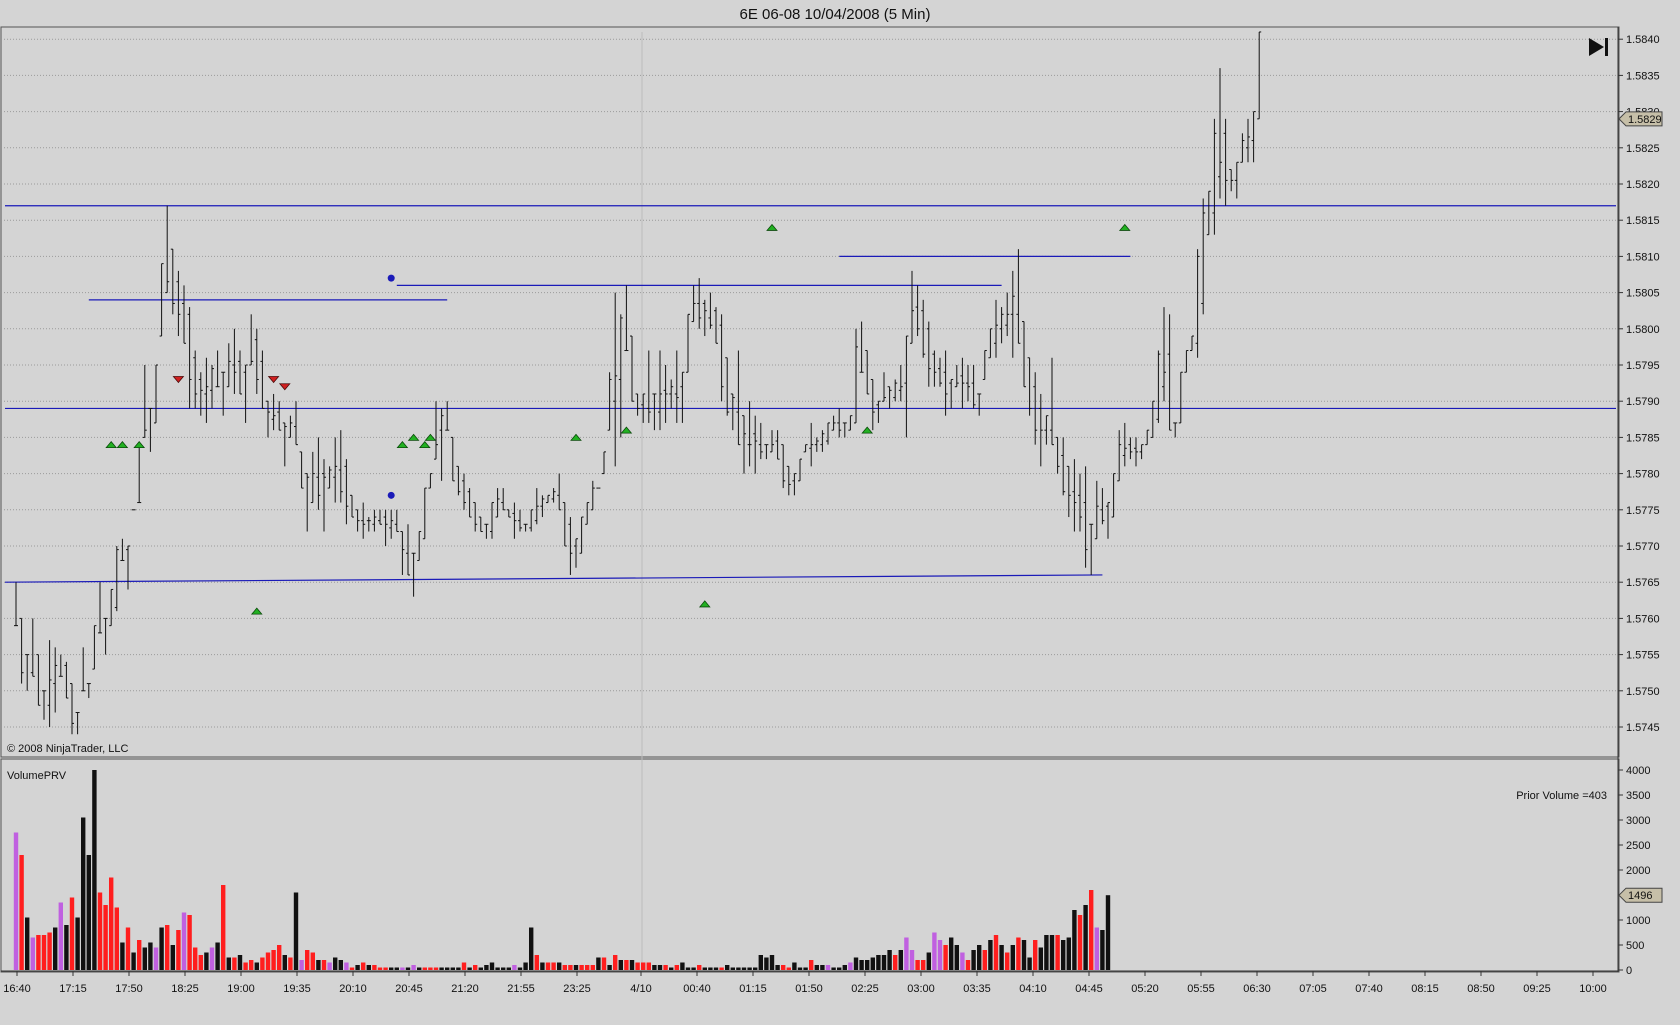  I want to click on sell-signal, so click(273, 380).